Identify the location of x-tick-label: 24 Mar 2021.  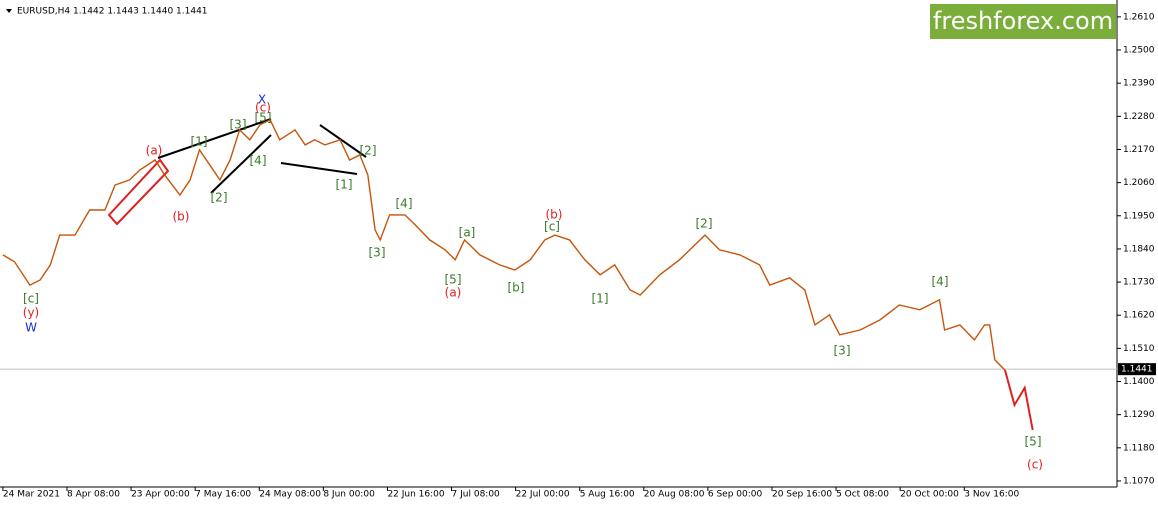
(31, 495).